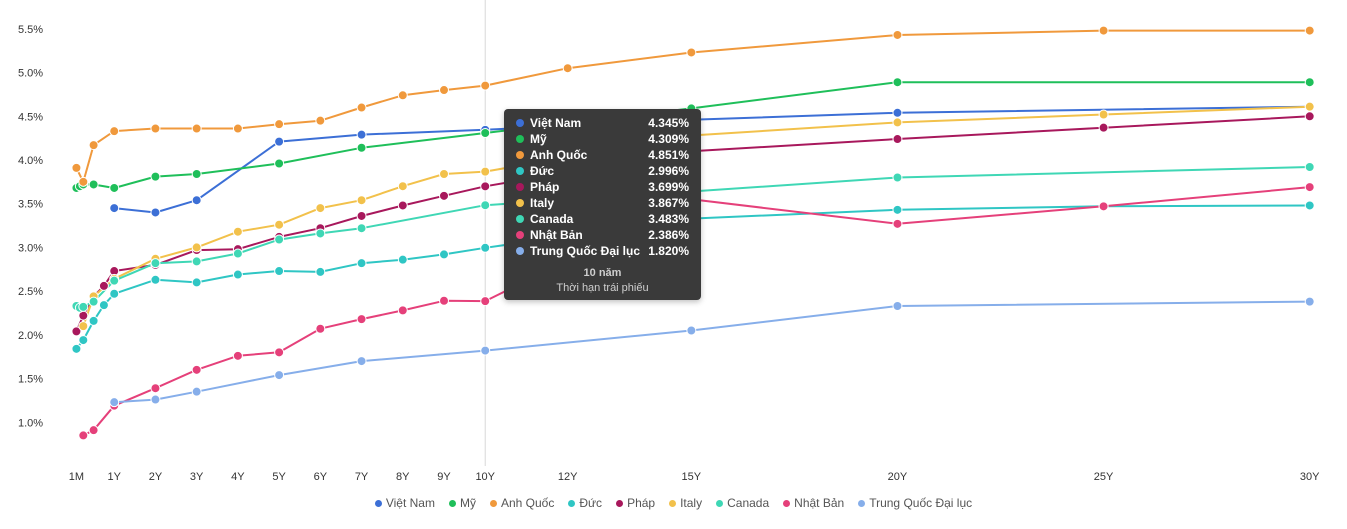 This screenshot has width=1347, height=529. What do you see at coordinates (685, 503) in the screenshot?
I see `legend-item: Italy` at bounding box center [685, 503].